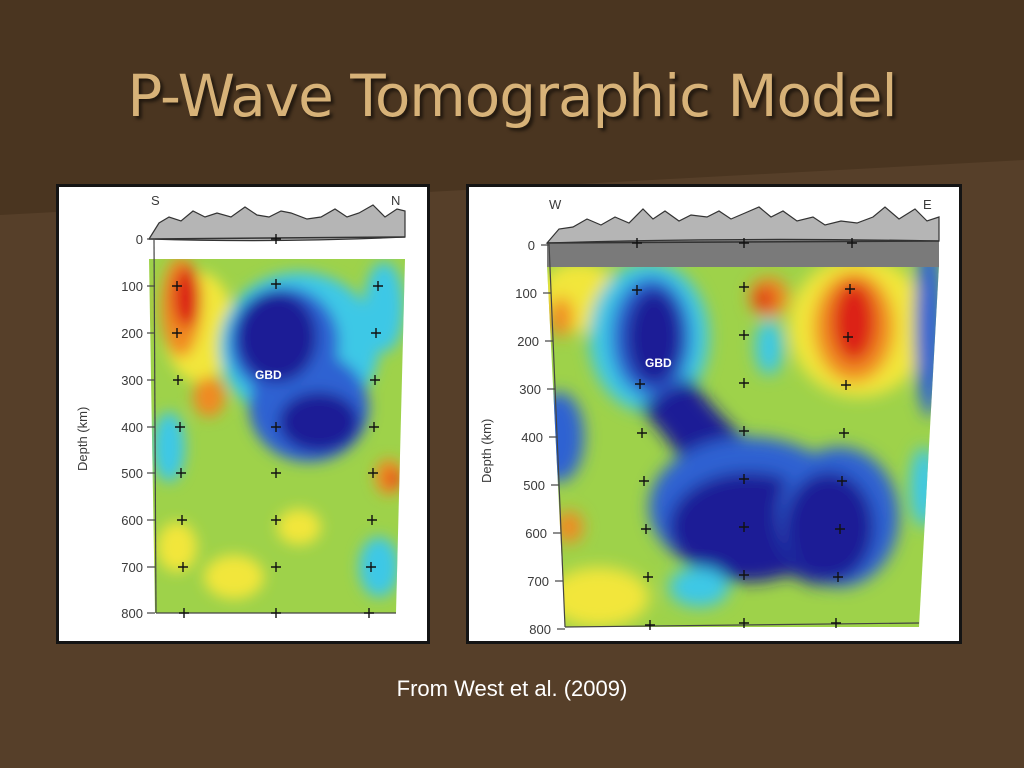 Image resolution: width=1024 pixels, height=768 pixels. I want to click on direction-label-left: W, so click(555, 204).